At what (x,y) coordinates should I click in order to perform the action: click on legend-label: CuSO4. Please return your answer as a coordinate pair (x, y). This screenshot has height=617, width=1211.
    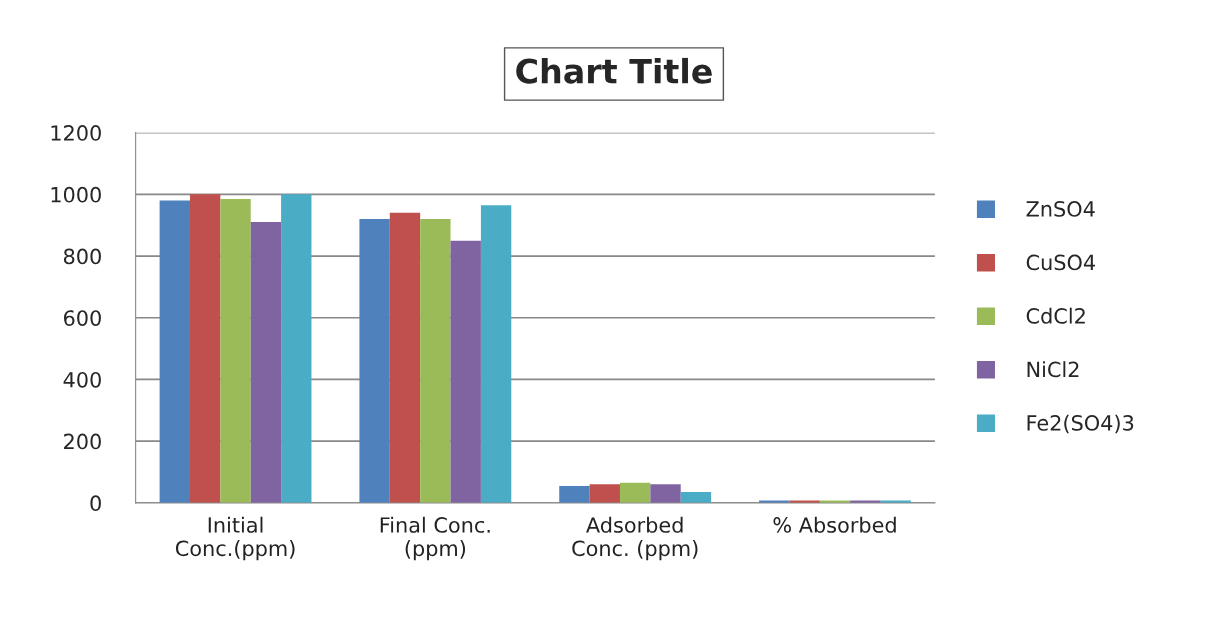
    Looking at the image, I should click on (1060, 262).